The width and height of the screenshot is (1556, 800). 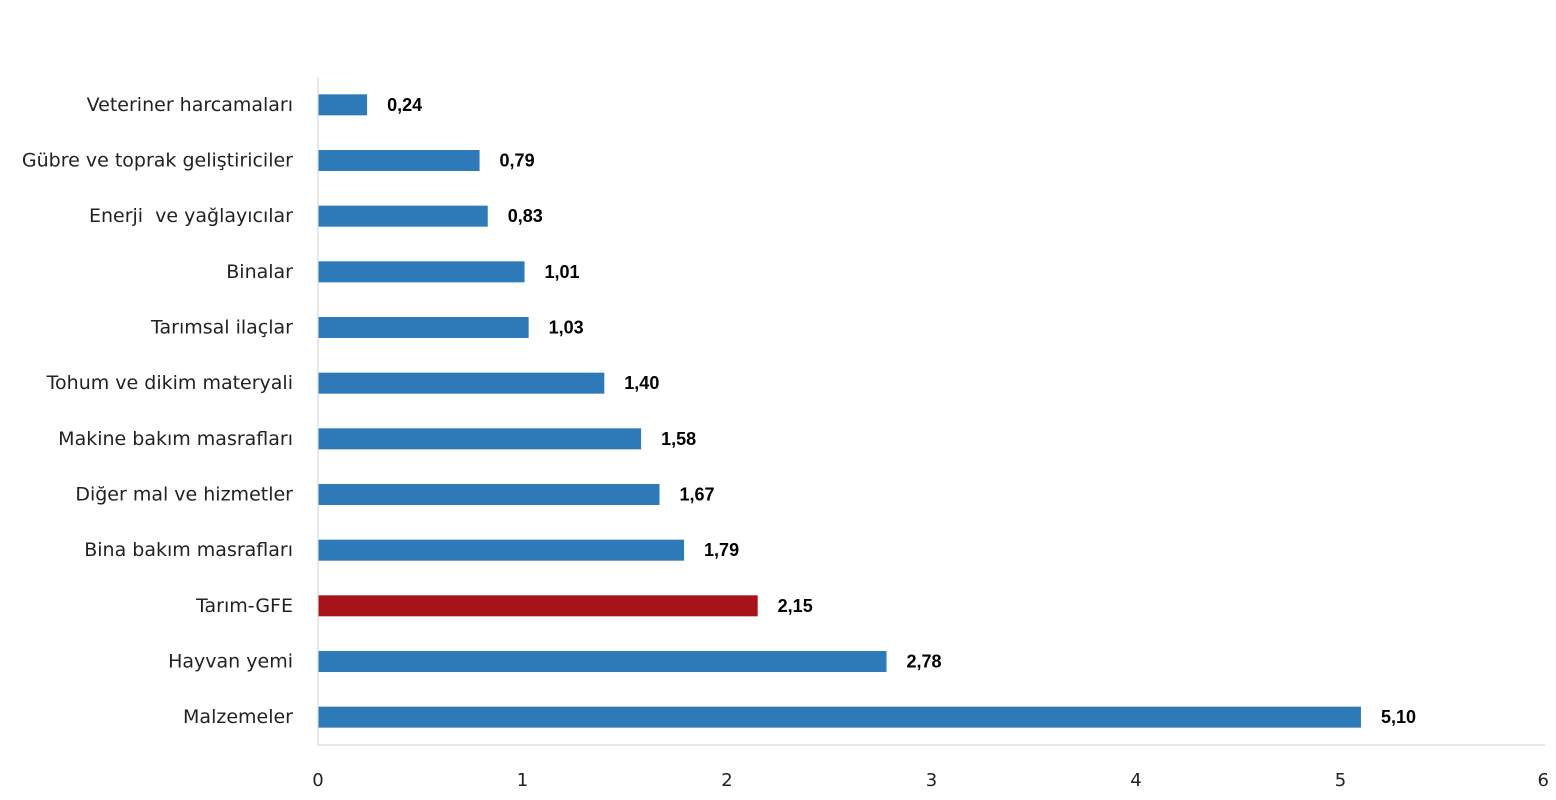 What do you see at coordinates (641, 383) in the screenshot?
I see `value-label-5: 1,40` at bounding box center [641, 383].